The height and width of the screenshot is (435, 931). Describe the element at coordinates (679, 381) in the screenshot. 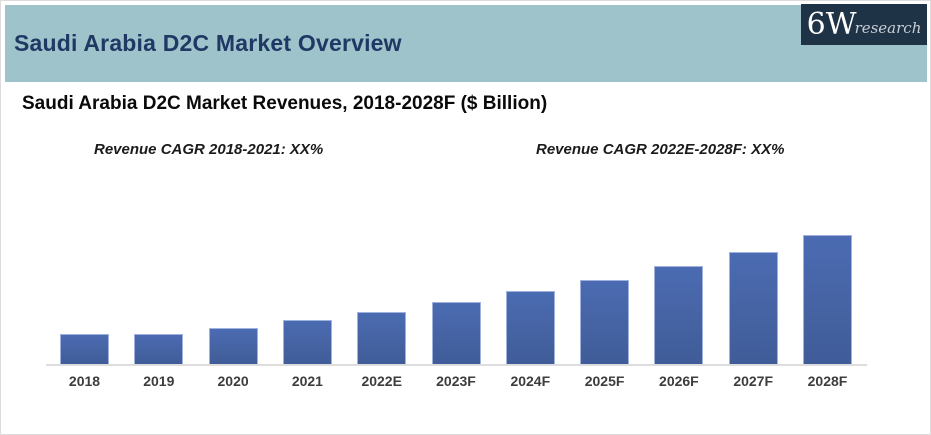

I see `x-label-2026F: 2026F` at that location.